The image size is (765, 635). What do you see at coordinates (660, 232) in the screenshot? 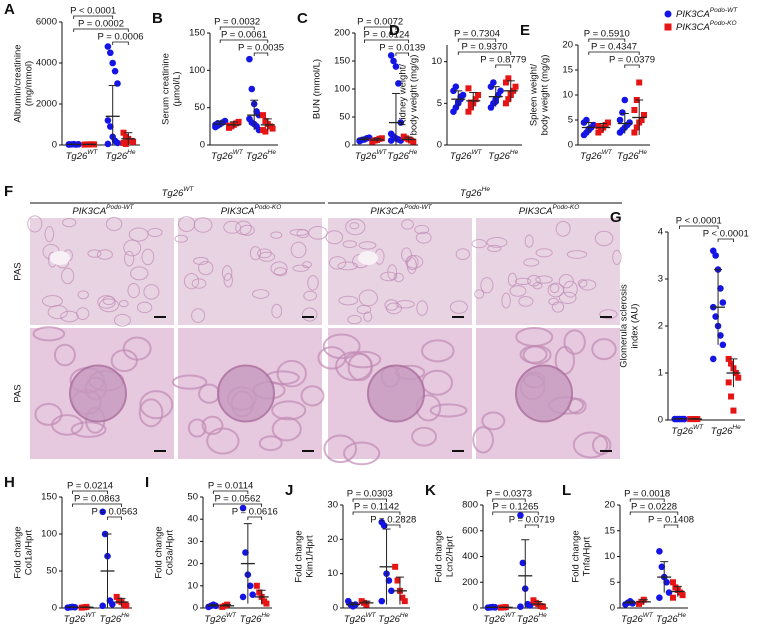
I see `y-tick-label: 4` at bounding box center [660, 232].